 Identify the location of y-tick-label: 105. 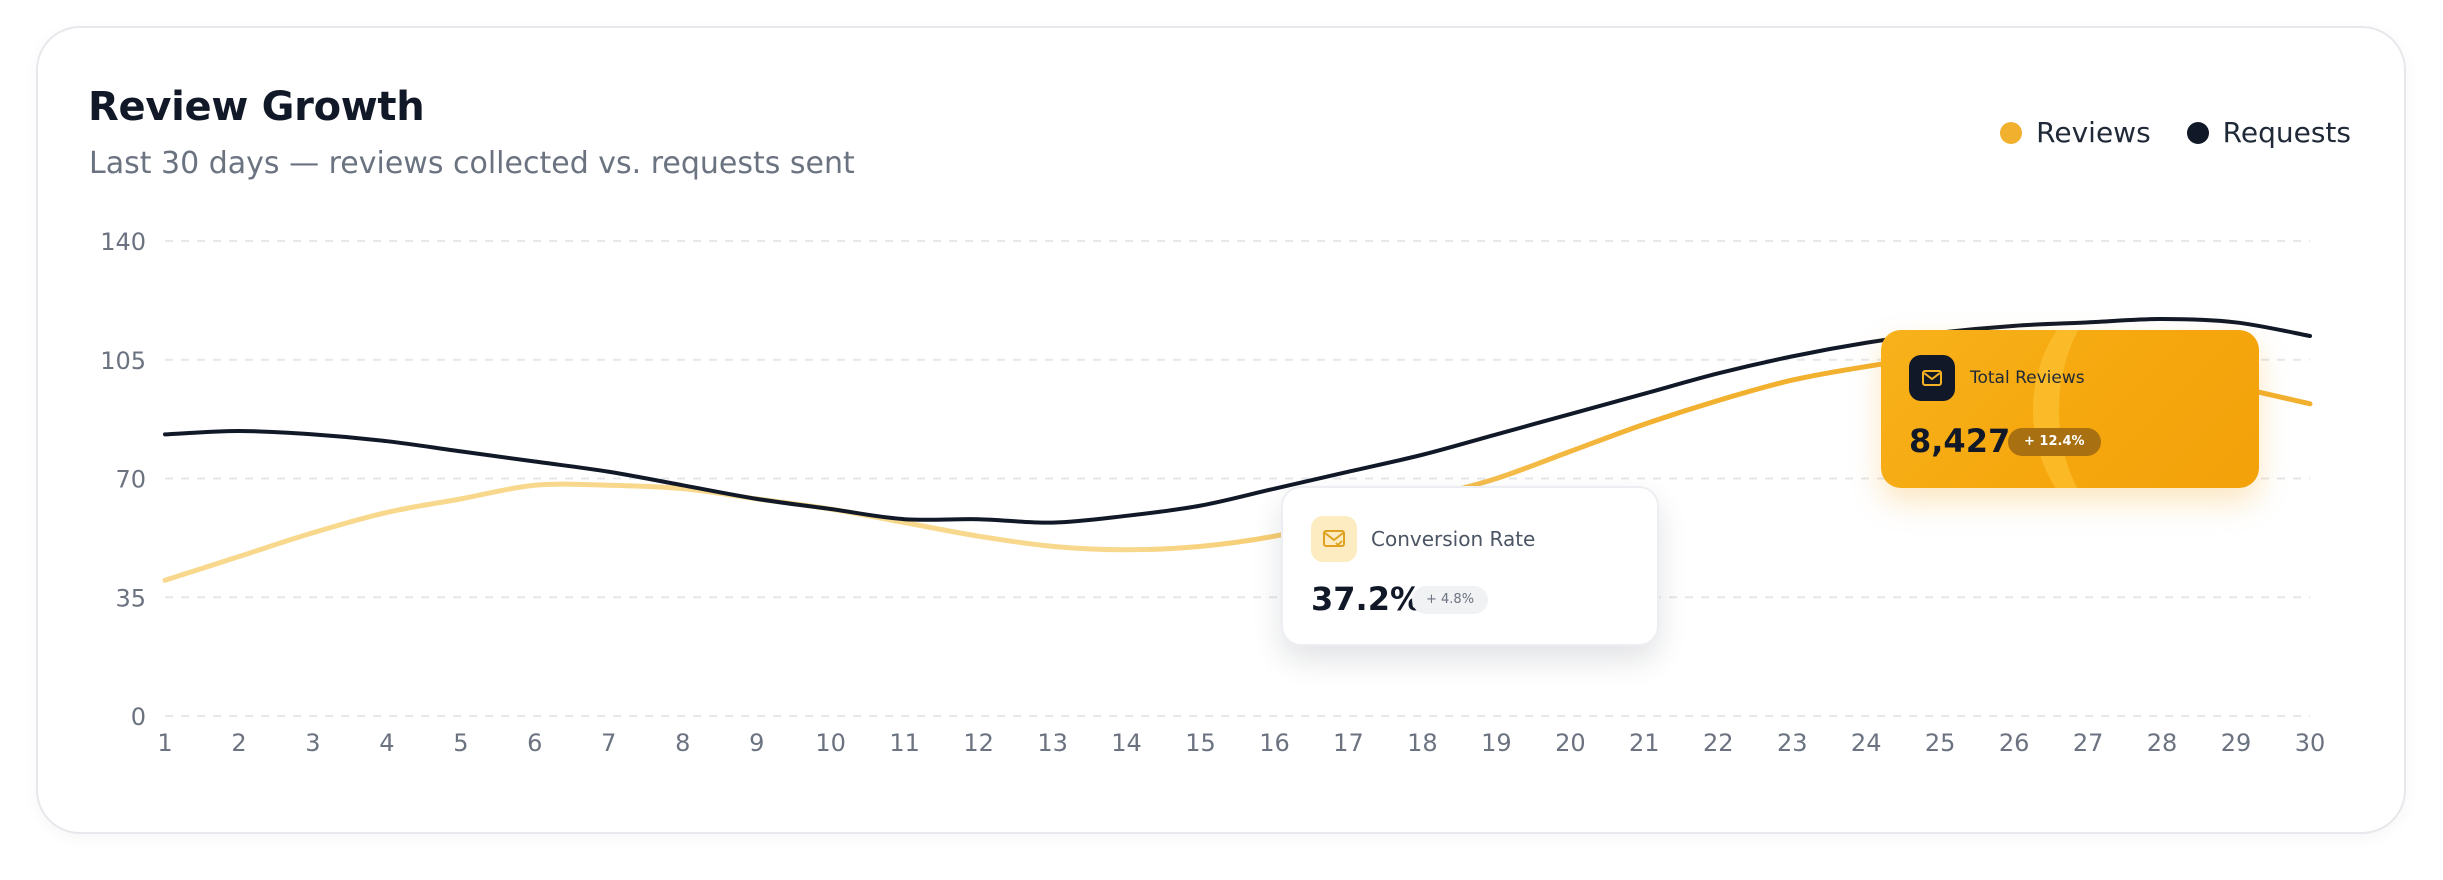
(123, 361).